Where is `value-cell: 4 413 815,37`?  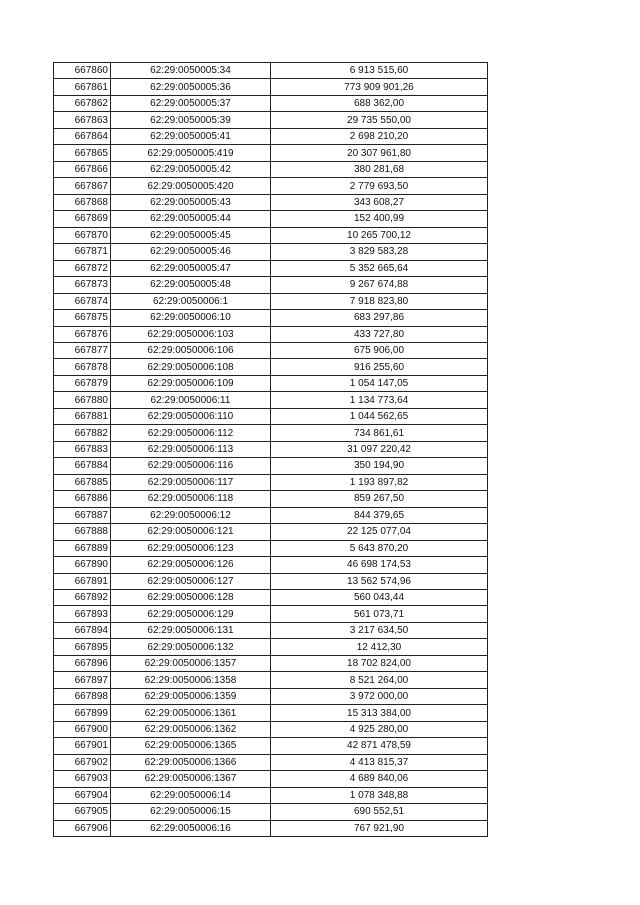
value-cell: 4 413 815,37 is located at coordinates (379, 762).